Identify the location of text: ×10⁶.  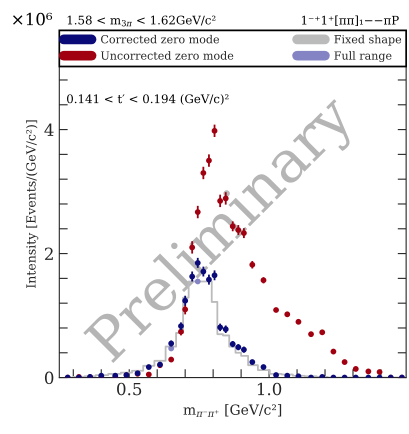
(32, 19).